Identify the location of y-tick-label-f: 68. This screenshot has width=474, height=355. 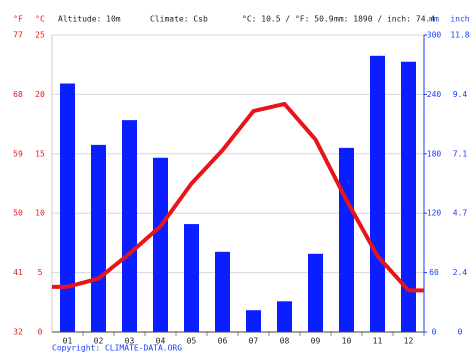
(18, 94).